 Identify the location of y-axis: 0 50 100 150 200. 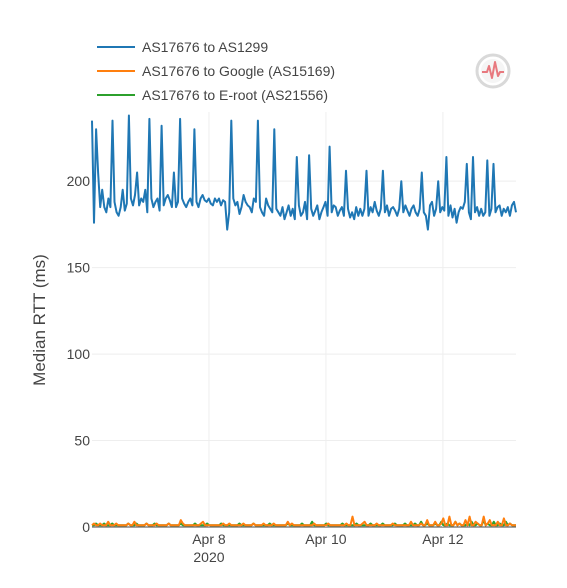
(79, 354).